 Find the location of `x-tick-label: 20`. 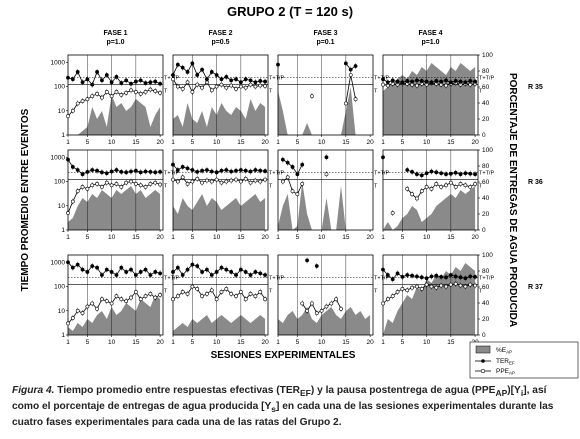

x-tick-label: 20 is located at coordinates (160, 237).